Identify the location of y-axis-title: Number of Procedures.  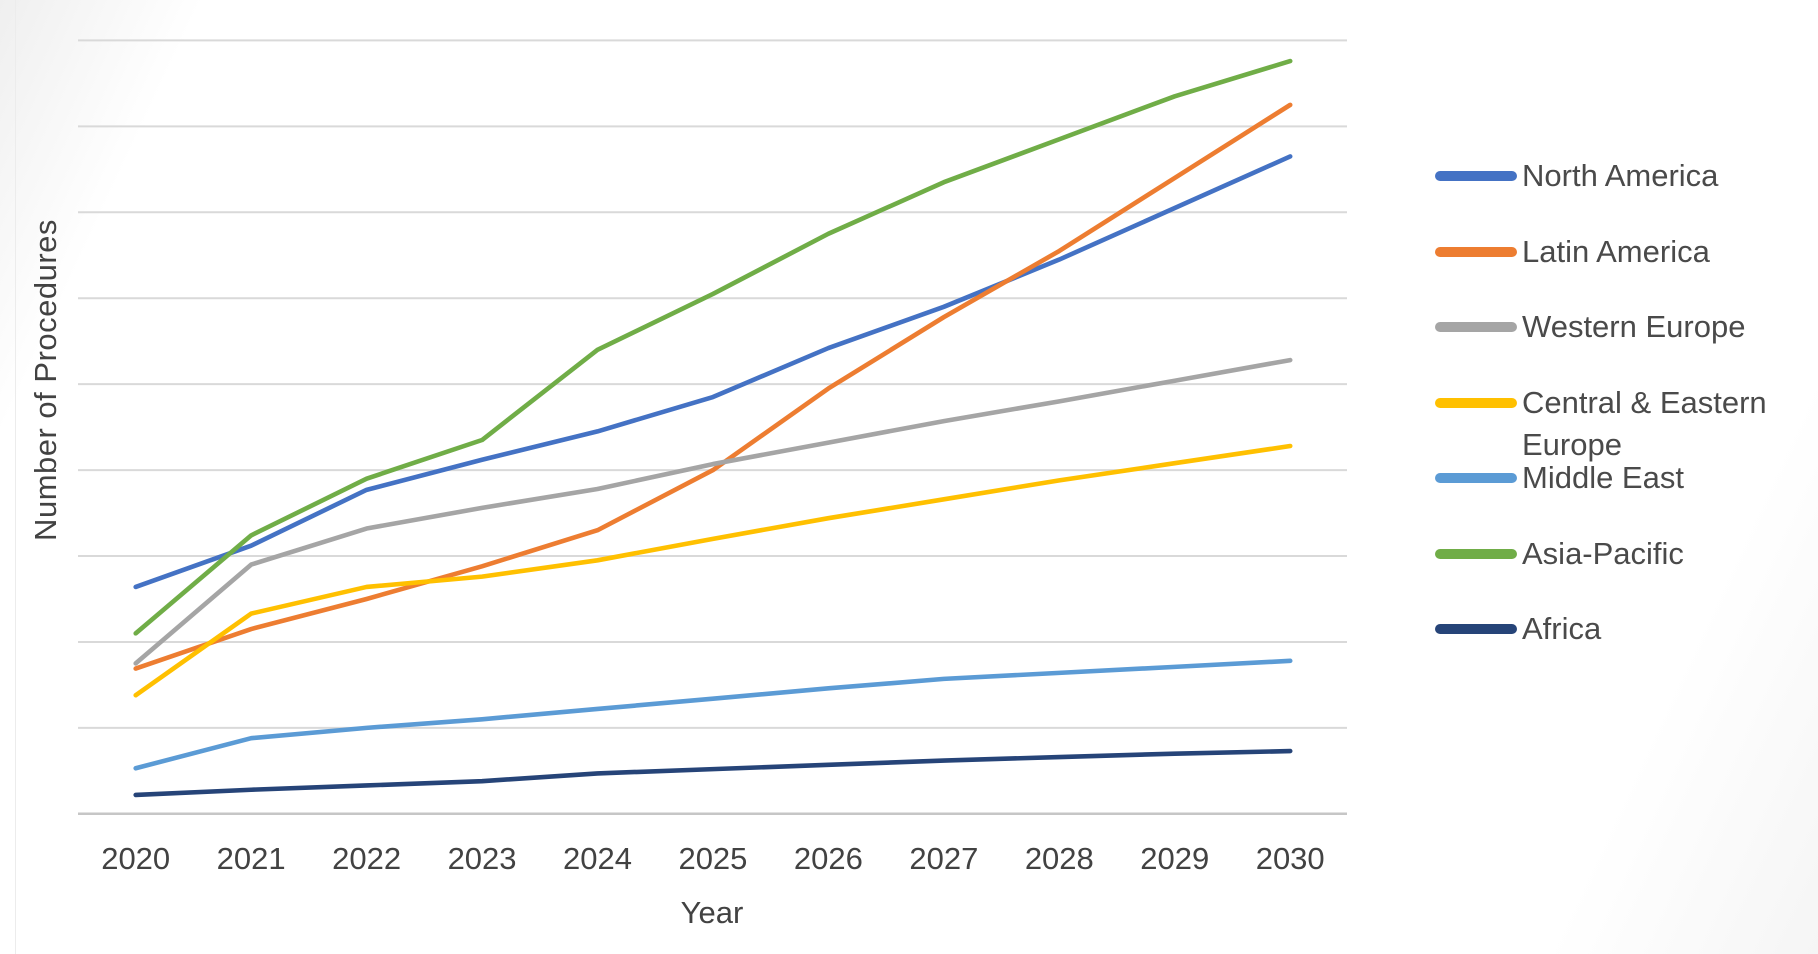
(45, 380).